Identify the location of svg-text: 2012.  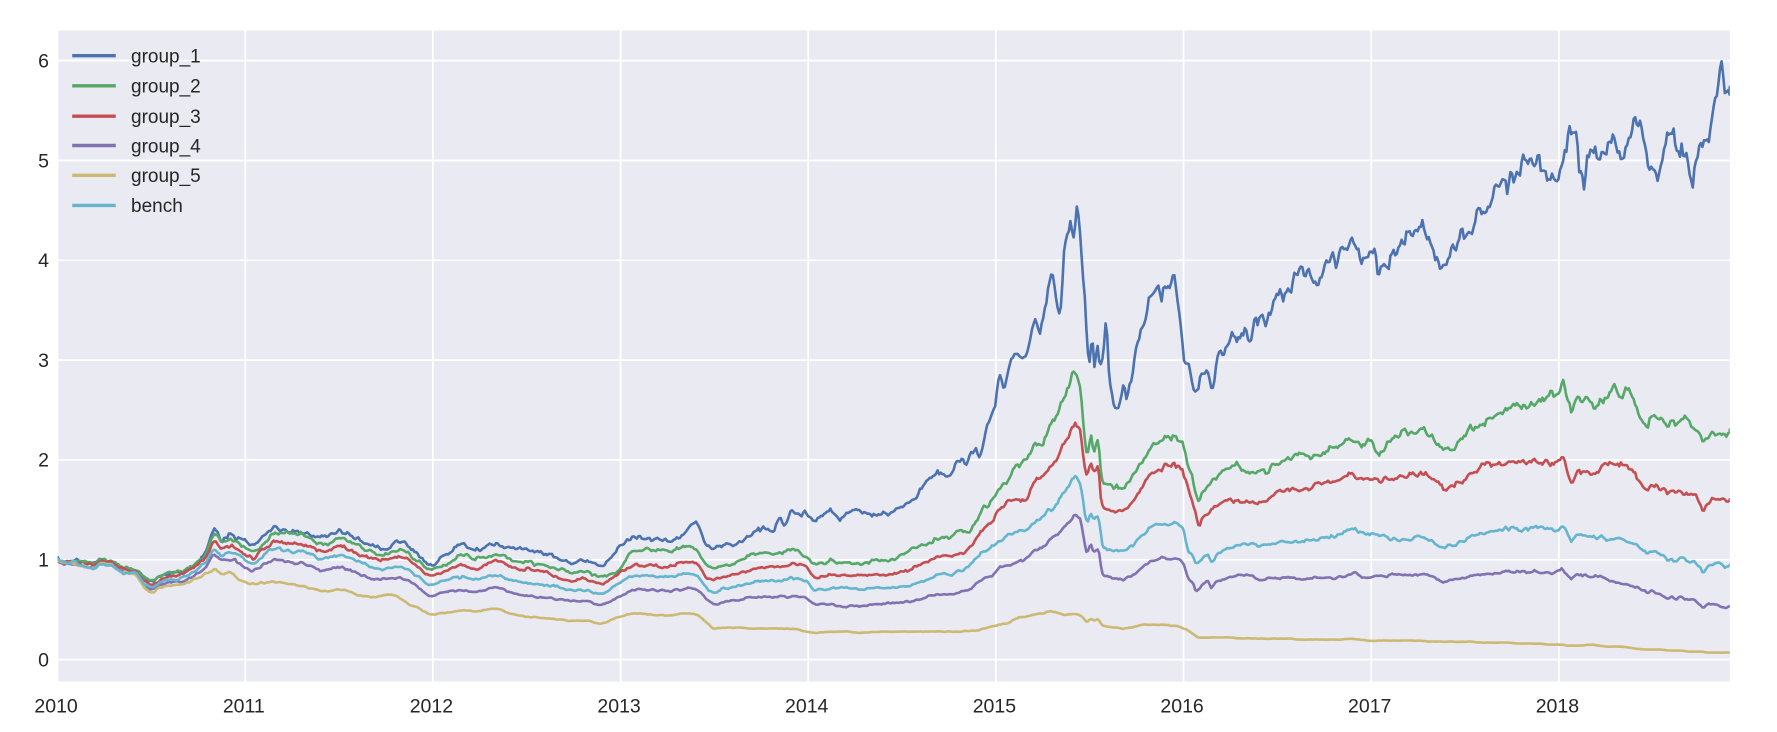
(431, 707).